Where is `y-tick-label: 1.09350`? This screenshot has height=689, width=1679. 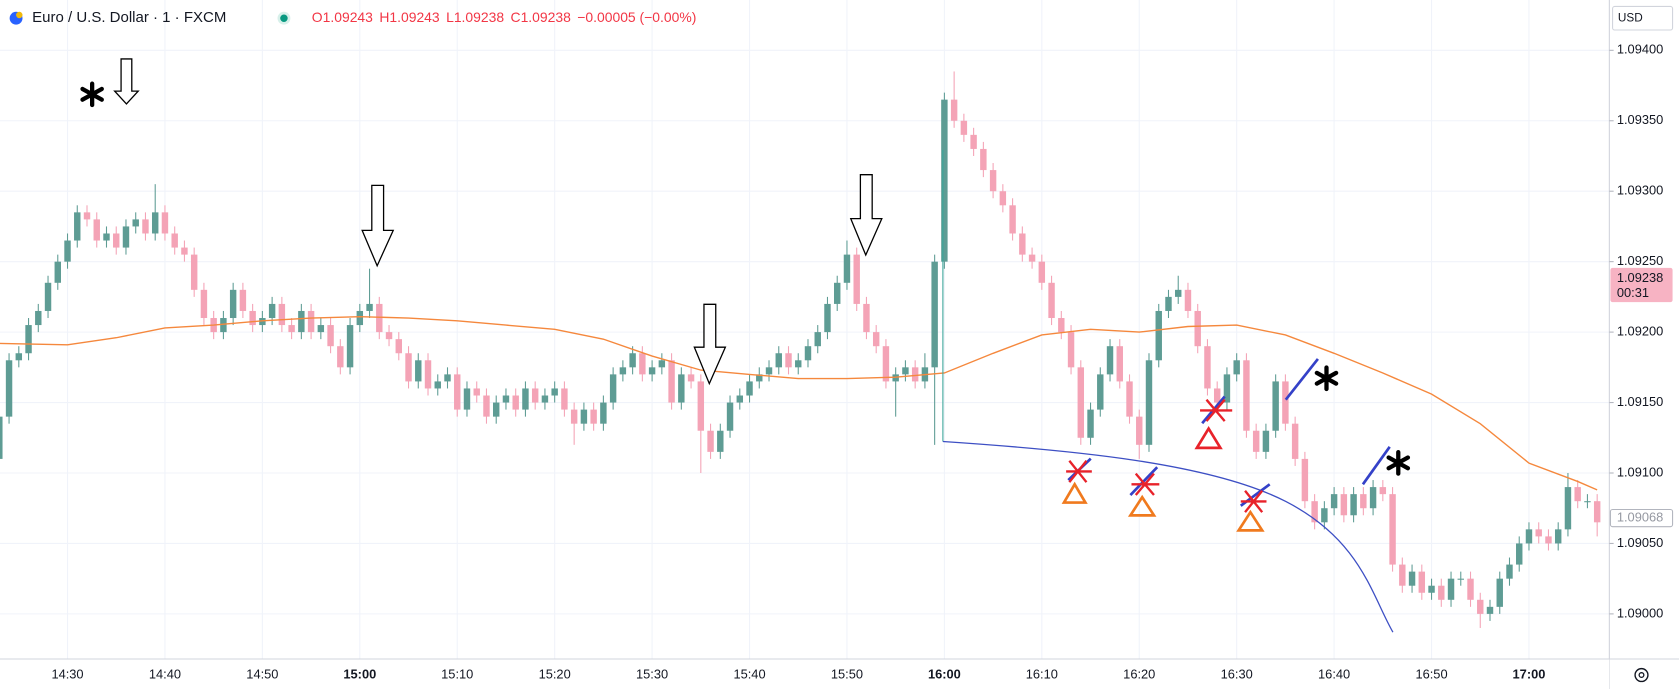
y-tick-label: 1.09350 is located at coordinates (1640, 119).